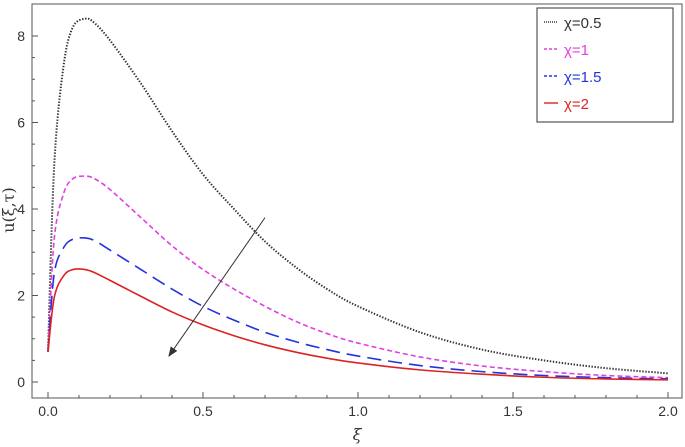  Describe the element at coordinates (21, 36) in the screenshot. I see `y-tick-label: 8` at that location.